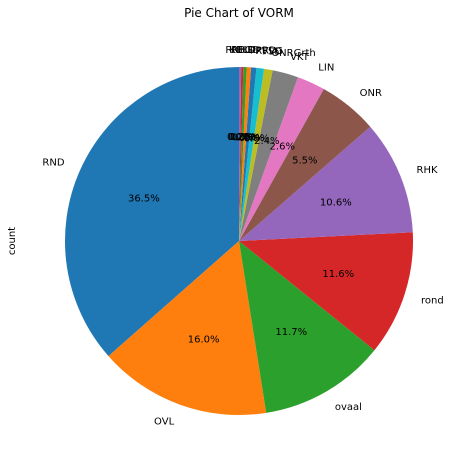  Describe the element at coordinates (338, 274) in the screenshot. I see `slice-percent-rond: 11.6%` at that location.